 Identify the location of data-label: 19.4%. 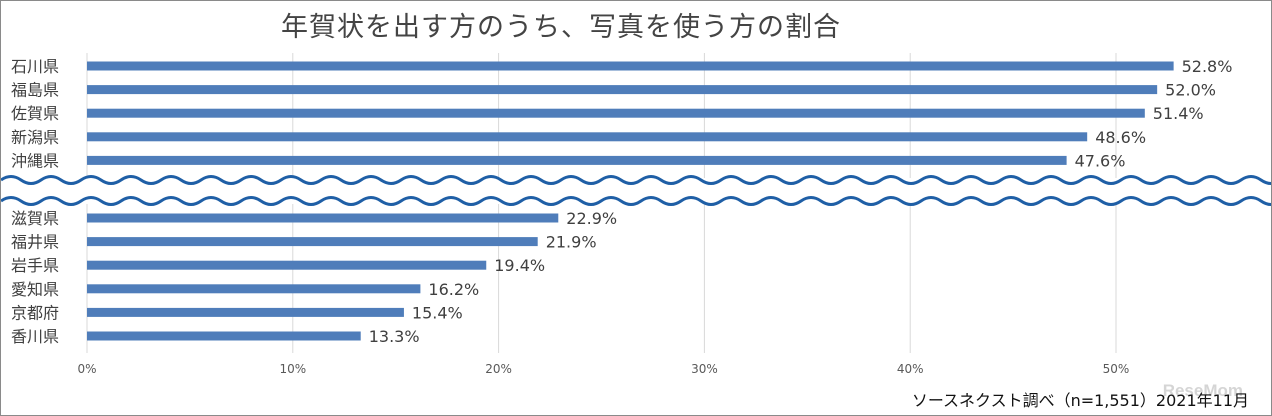
(519, 265).